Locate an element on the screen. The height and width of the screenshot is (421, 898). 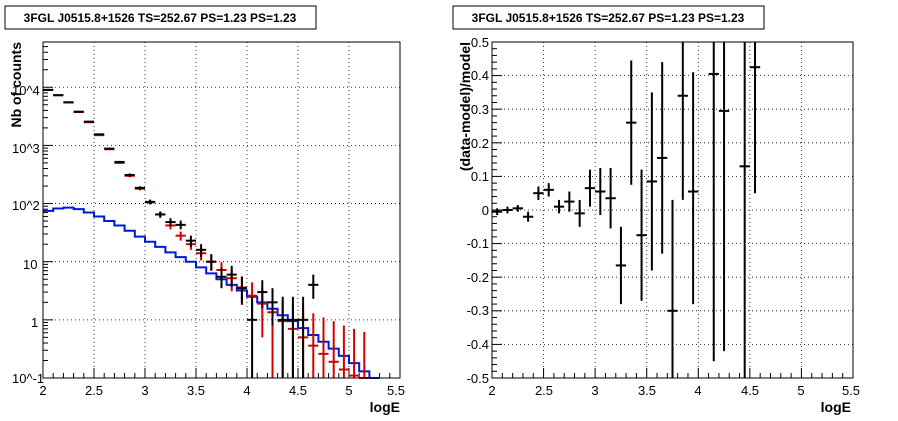
right-x-tick-label: 4.5 is located at coordinates (750, 390).